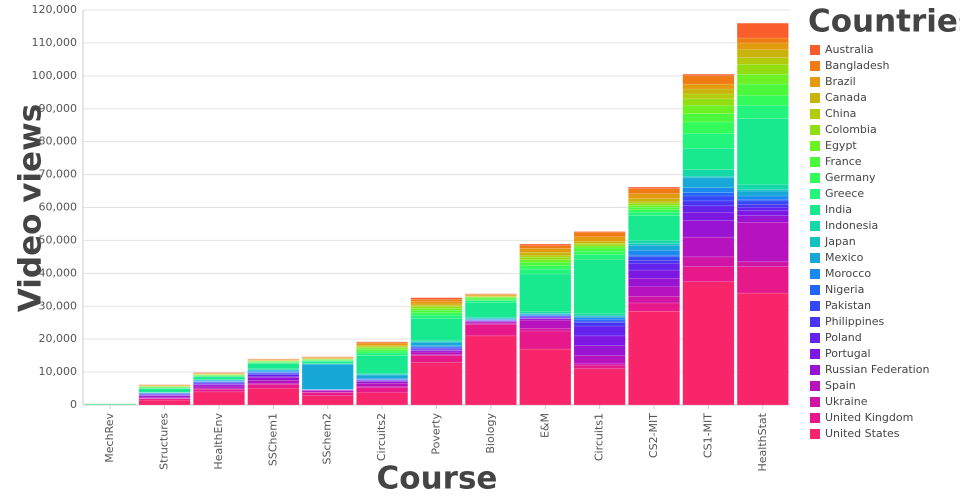  What do you see at coordinates (844, 257) in the screenshot?
I see `legend-label: Mexico` at bounding box center [844, 257].